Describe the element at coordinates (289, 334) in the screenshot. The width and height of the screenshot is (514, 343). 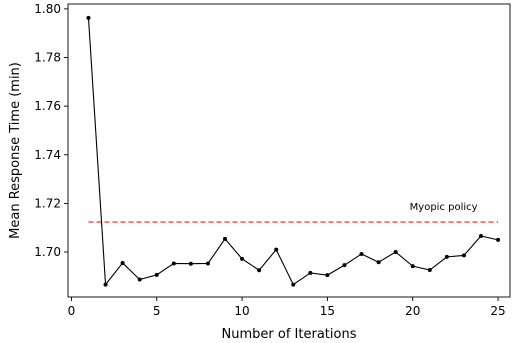
I see `x-axis-label: Number of Iterations` at that location.